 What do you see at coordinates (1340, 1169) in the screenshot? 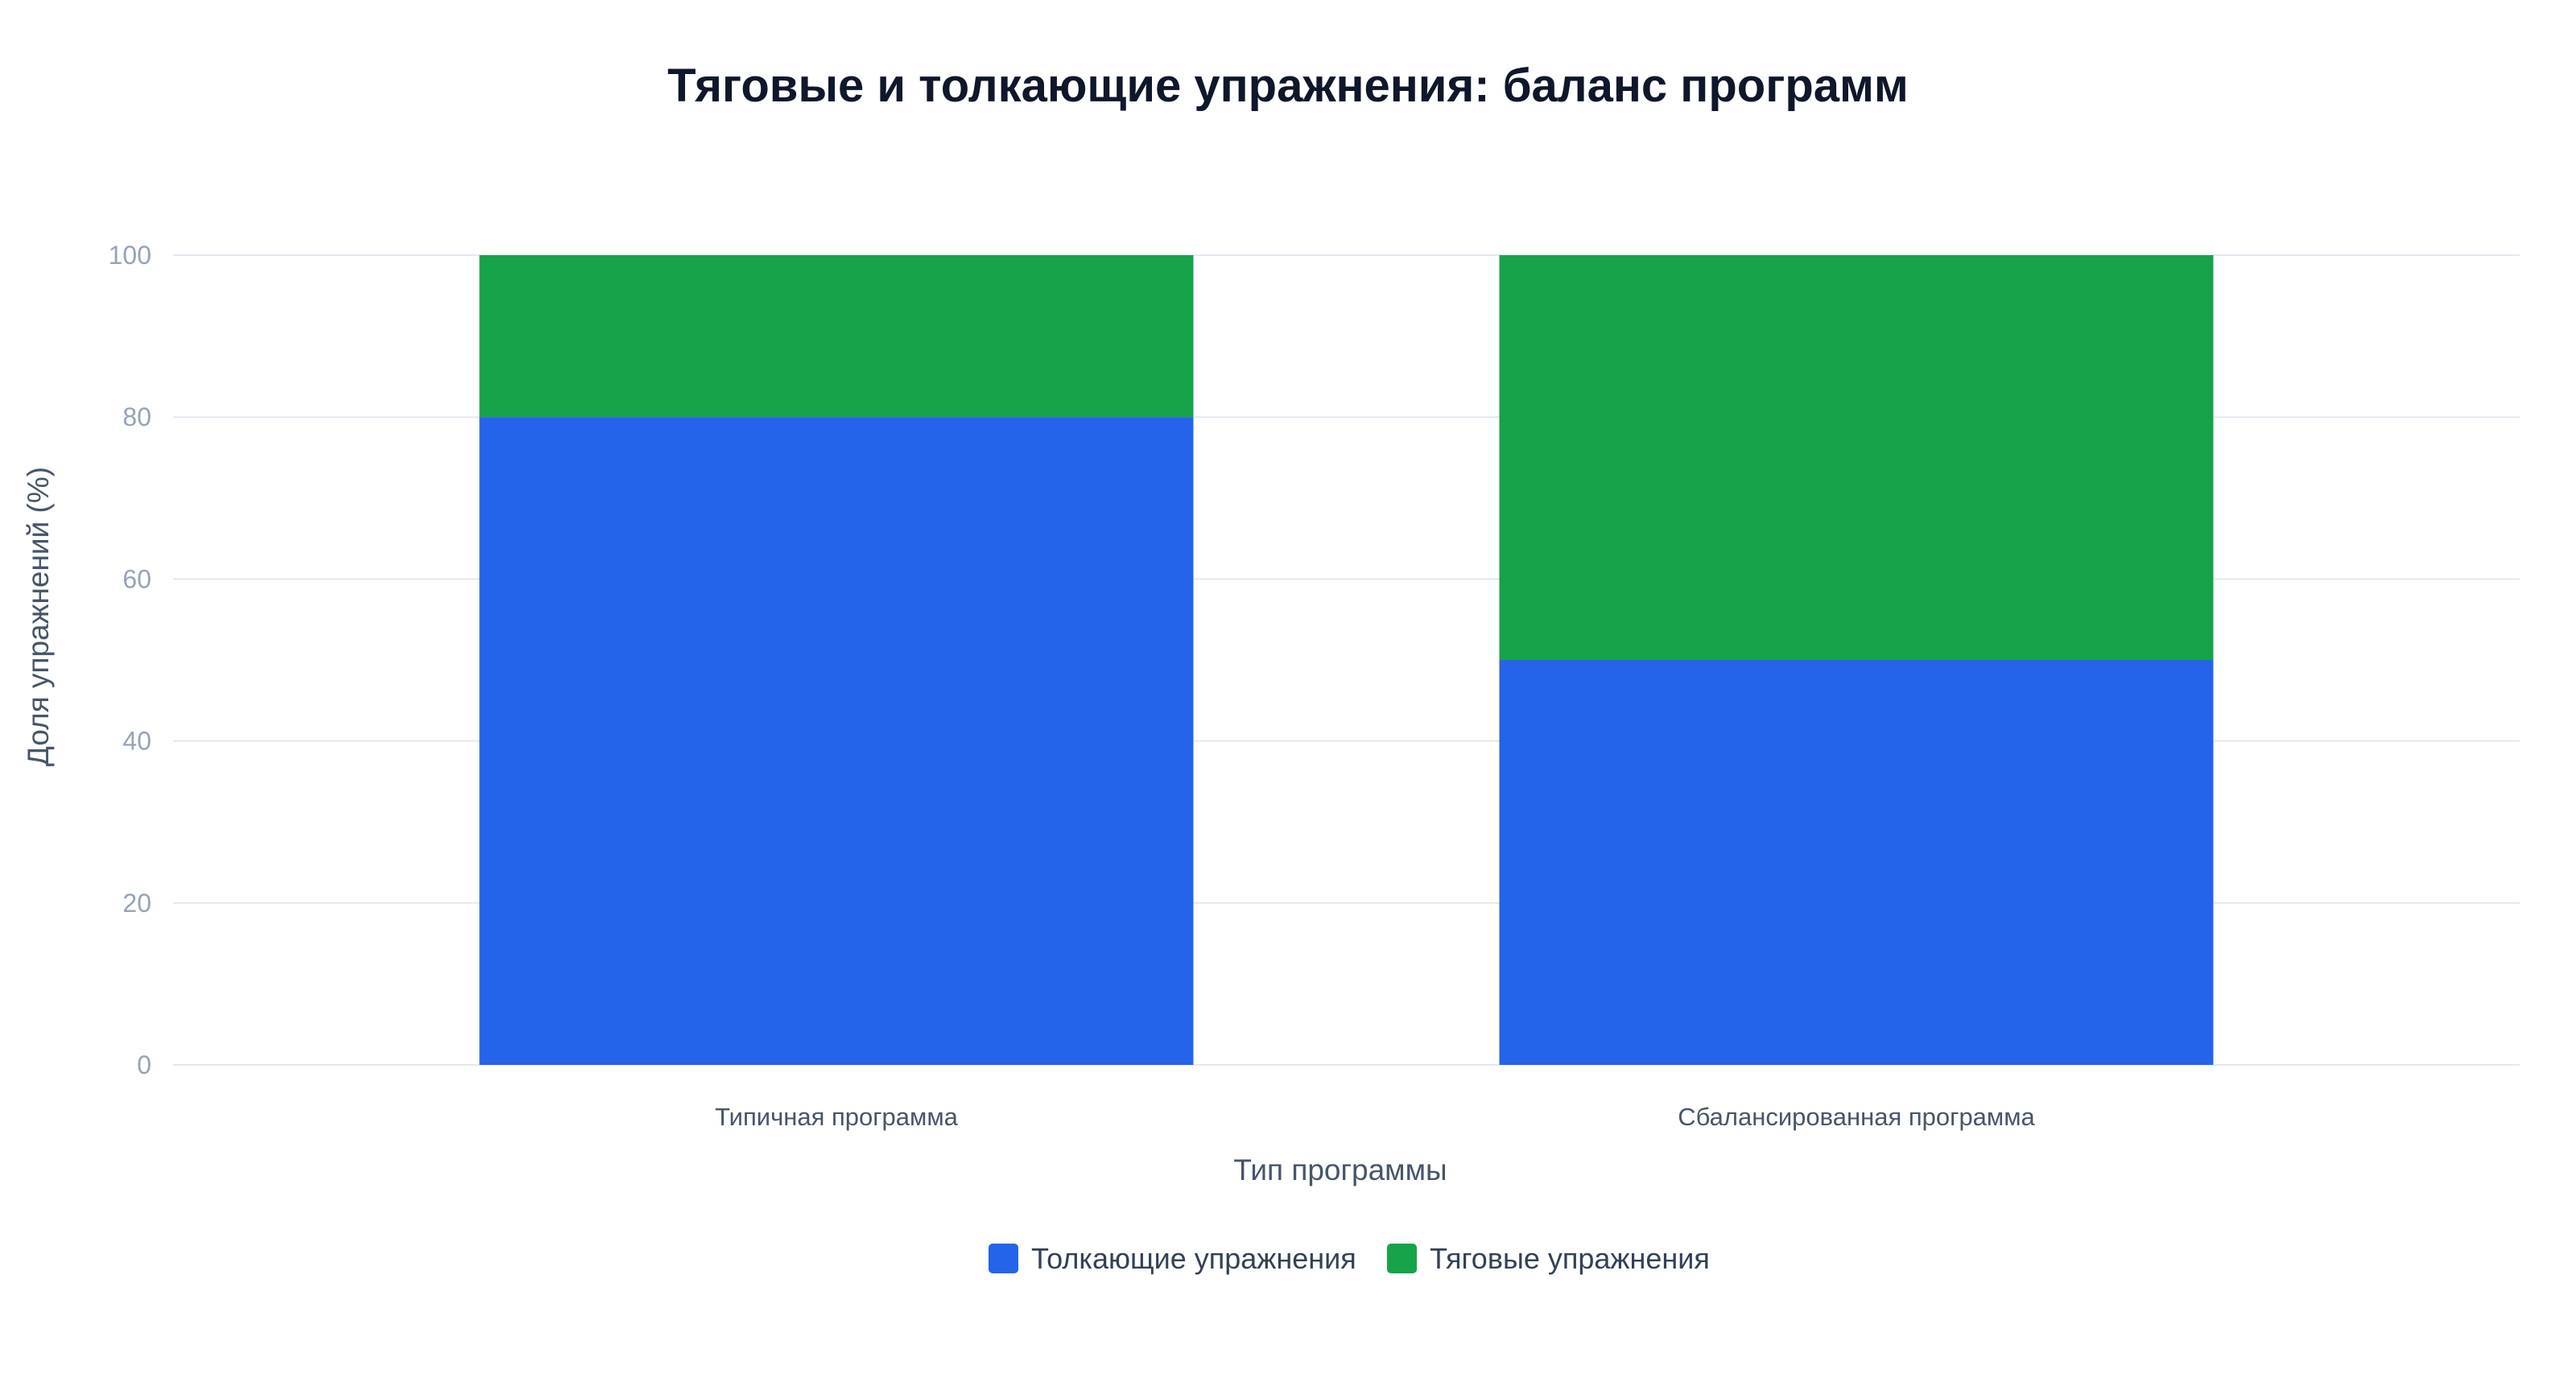
I see `x-axis-label: Тип программы` at bounding box center [1340, 1169].